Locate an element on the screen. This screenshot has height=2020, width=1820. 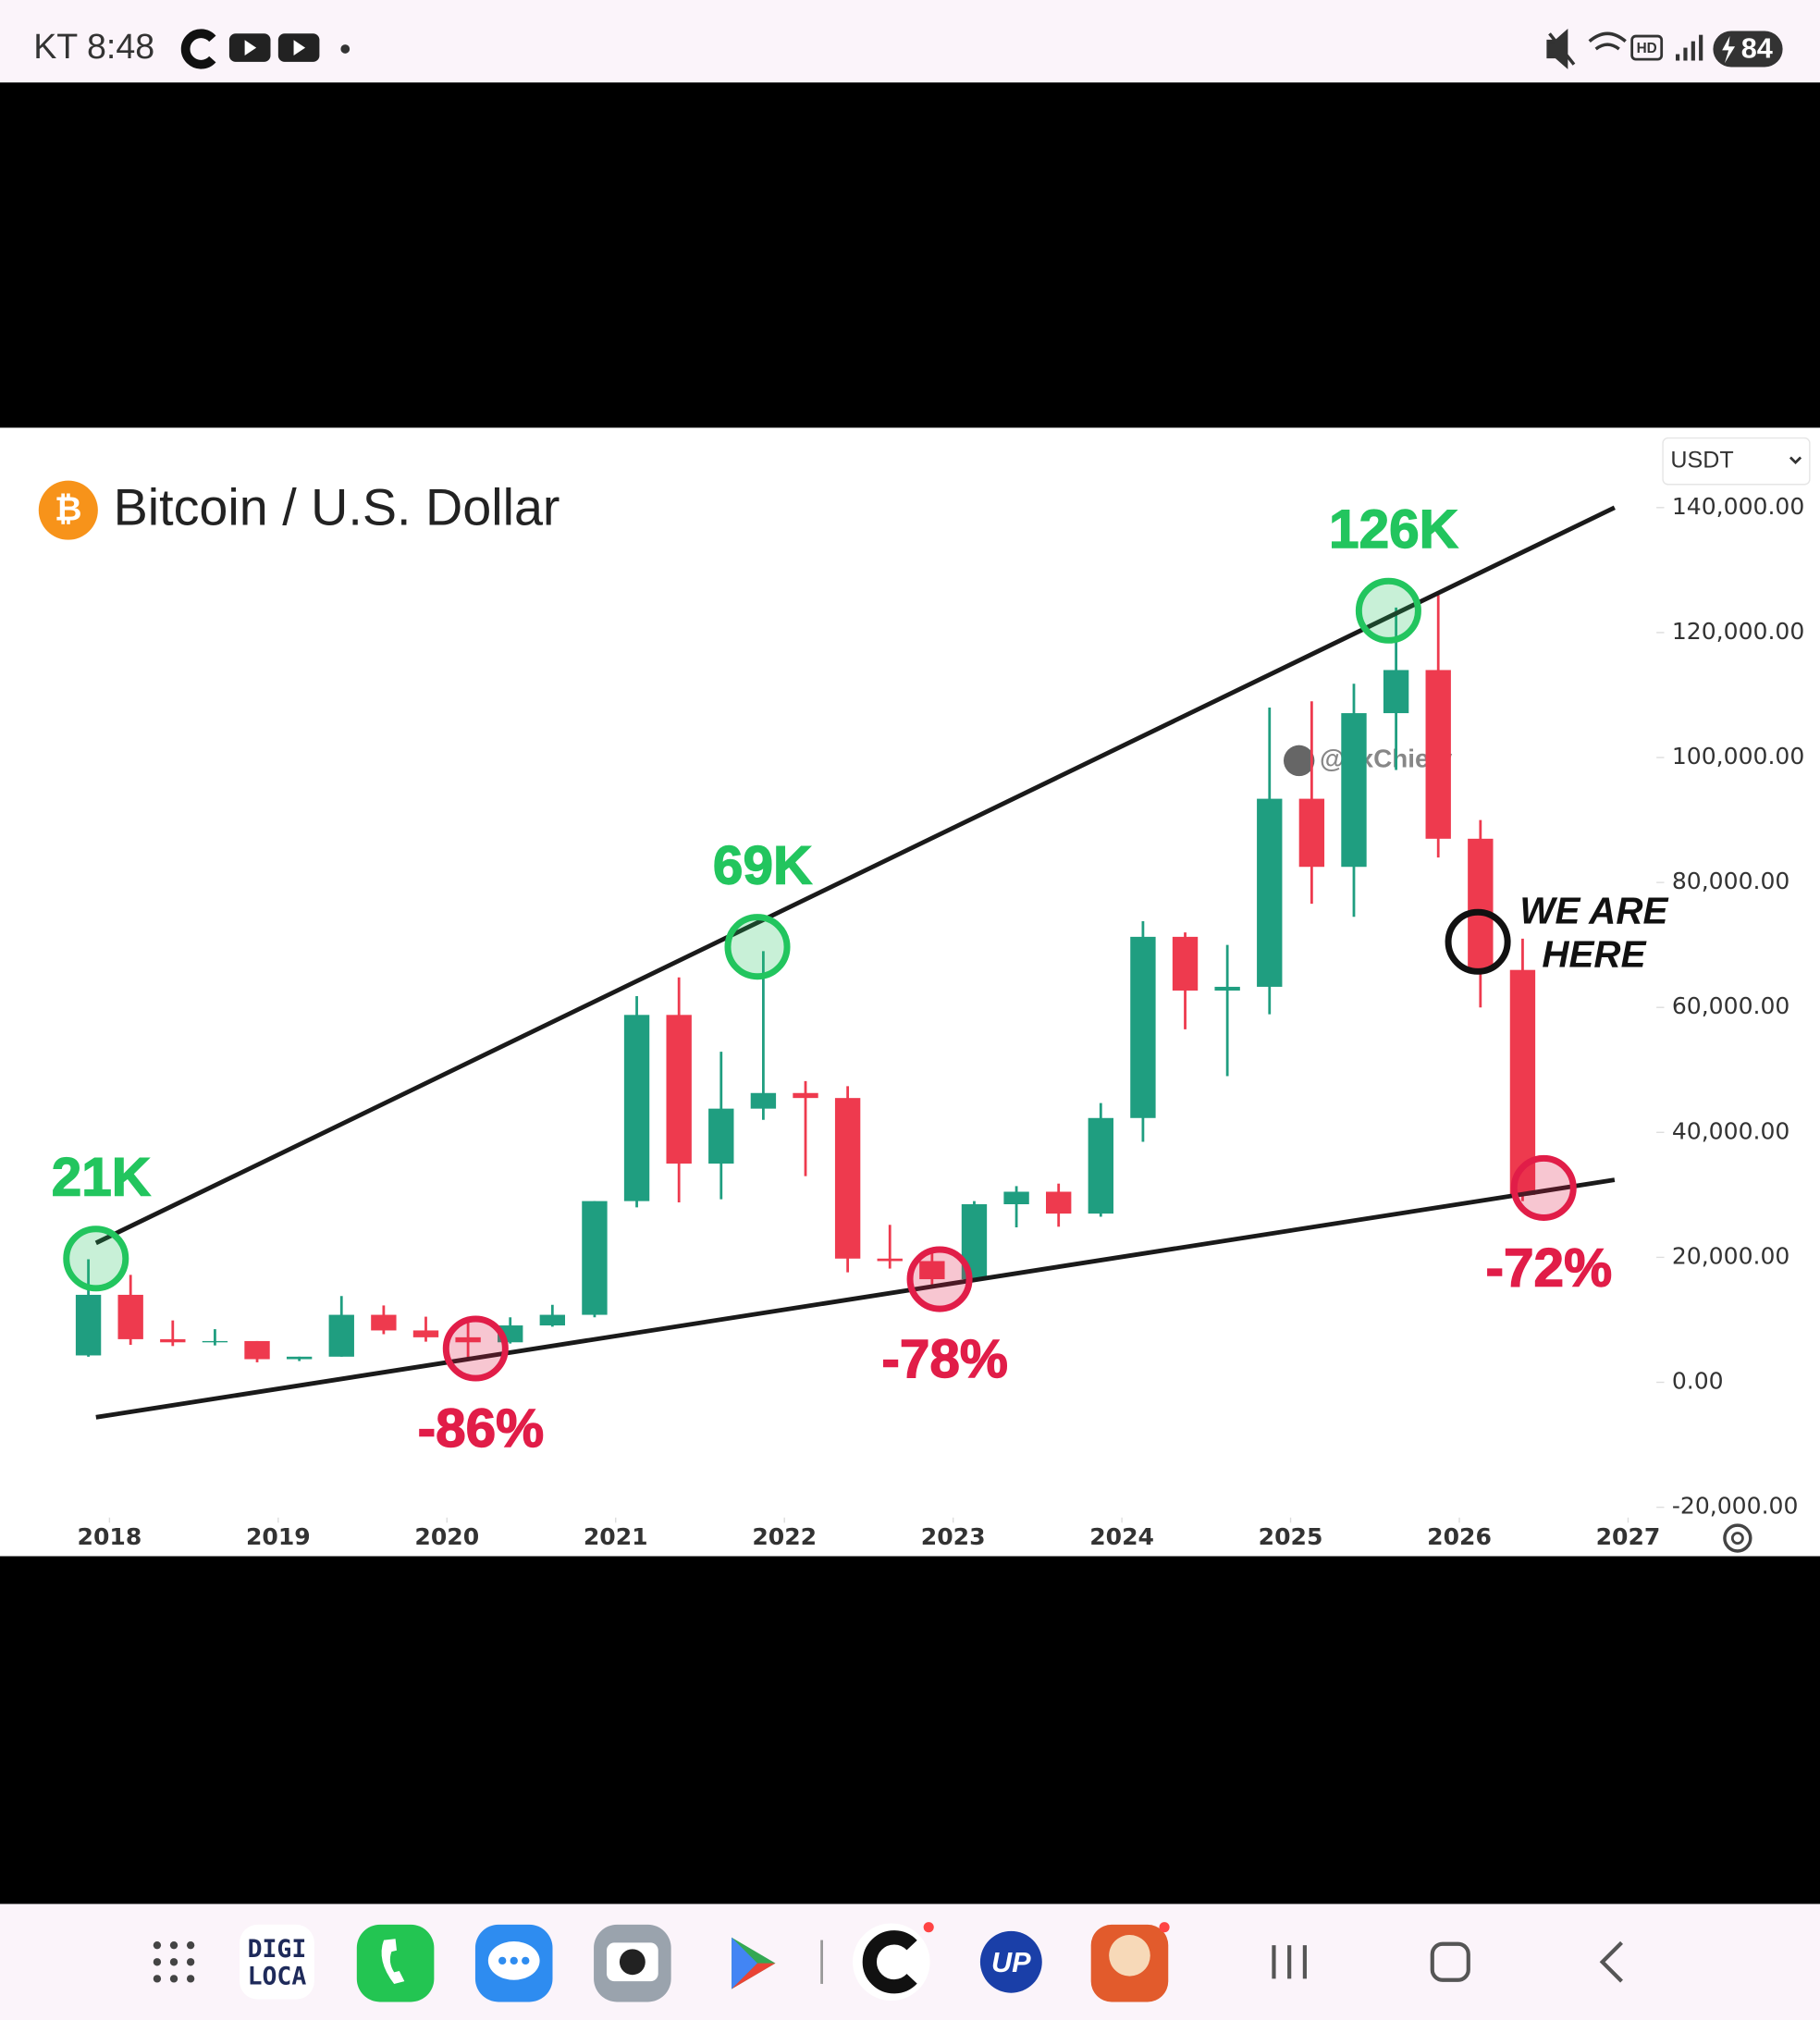
svg-text: HD is located at coordinates (1647, 49).